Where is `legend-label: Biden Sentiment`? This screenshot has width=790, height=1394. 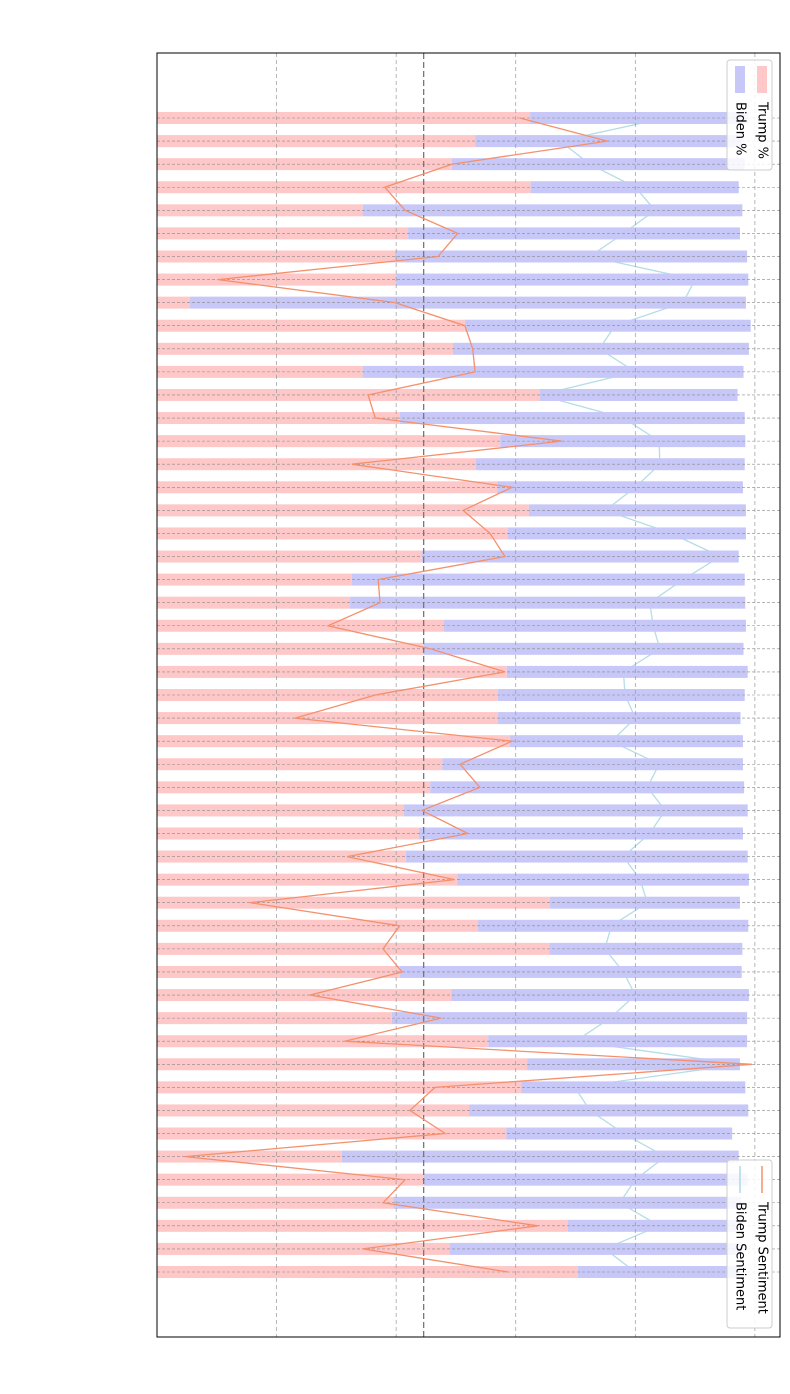 legend-label: Biden Sentiment is located at coordinates (740, 1256).